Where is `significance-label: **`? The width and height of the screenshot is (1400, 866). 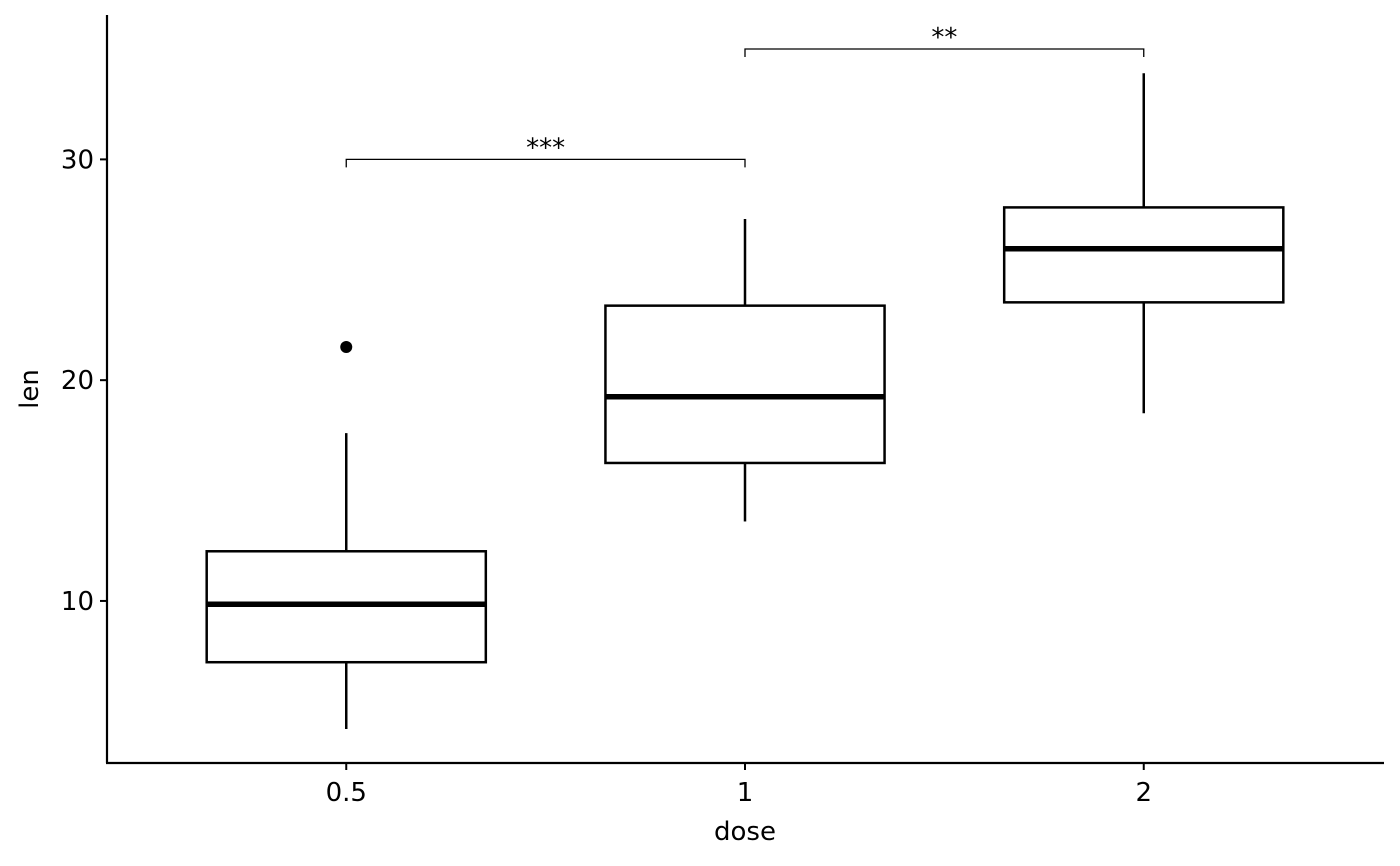 significance-label: ** is located at coordinates (944, 38).